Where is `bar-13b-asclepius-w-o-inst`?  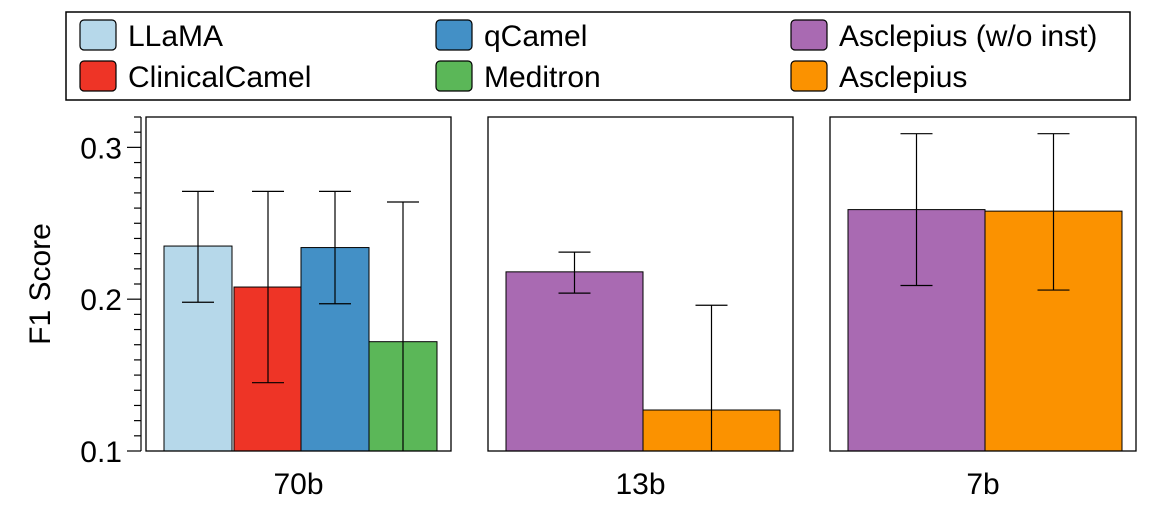
bar-13b-asclepius-w-o-inst is located at coordinates (574, 361).